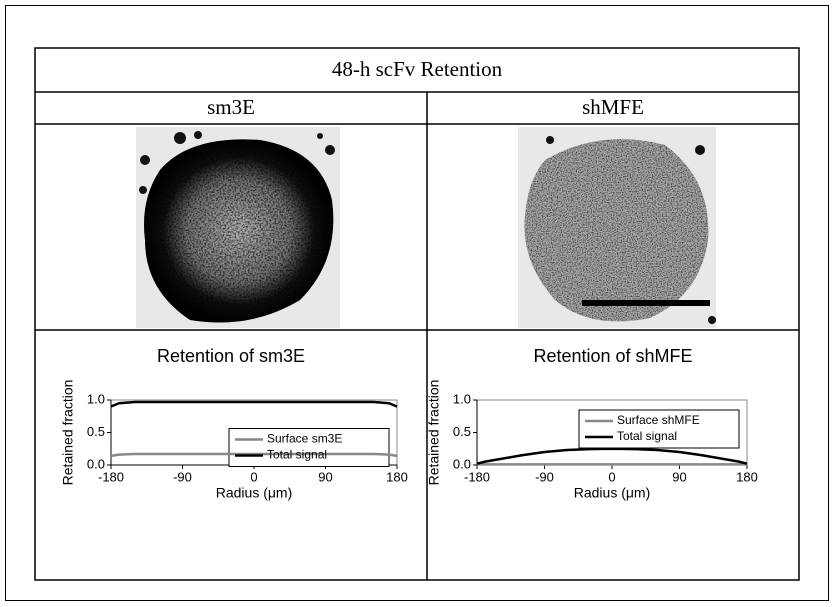  I want to click on chart-title: Retention of shMFE, so click(612, 356).